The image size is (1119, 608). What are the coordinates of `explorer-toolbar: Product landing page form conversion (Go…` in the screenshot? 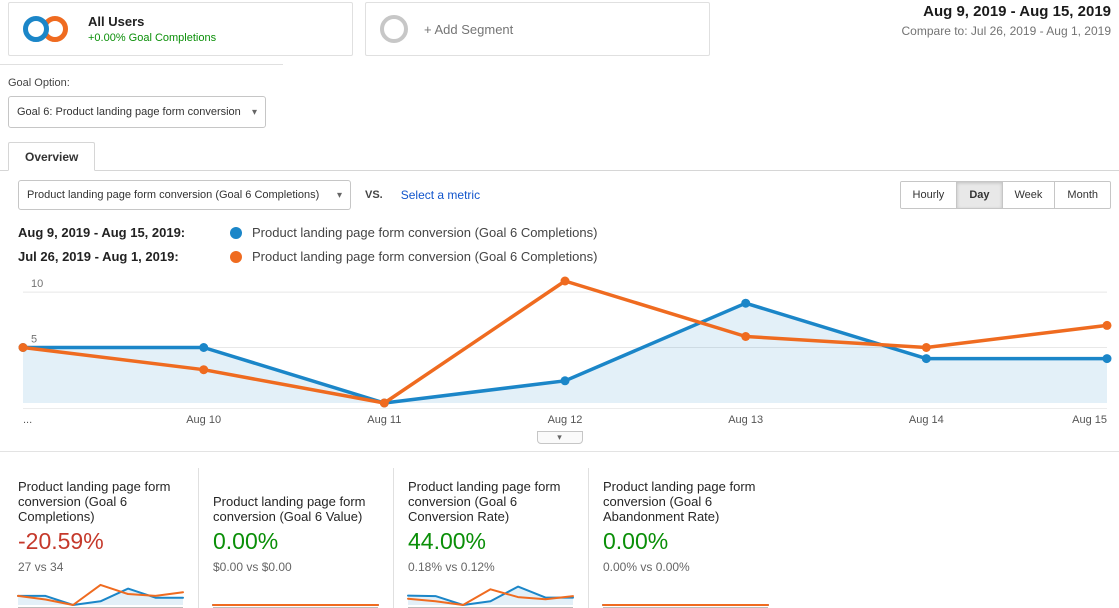 It's located at (564, 195).